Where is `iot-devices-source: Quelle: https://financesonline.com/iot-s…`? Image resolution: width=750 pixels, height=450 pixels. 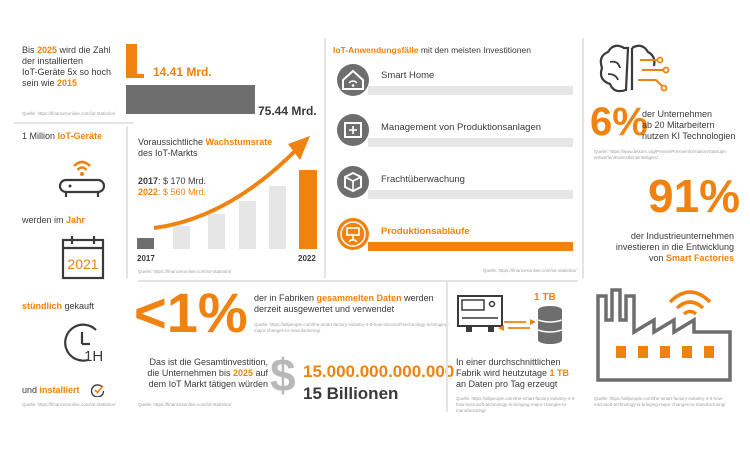
iot-devices-source: Quelle: https://financesonline.com/iot-s… is located at coordinates (69, 113).